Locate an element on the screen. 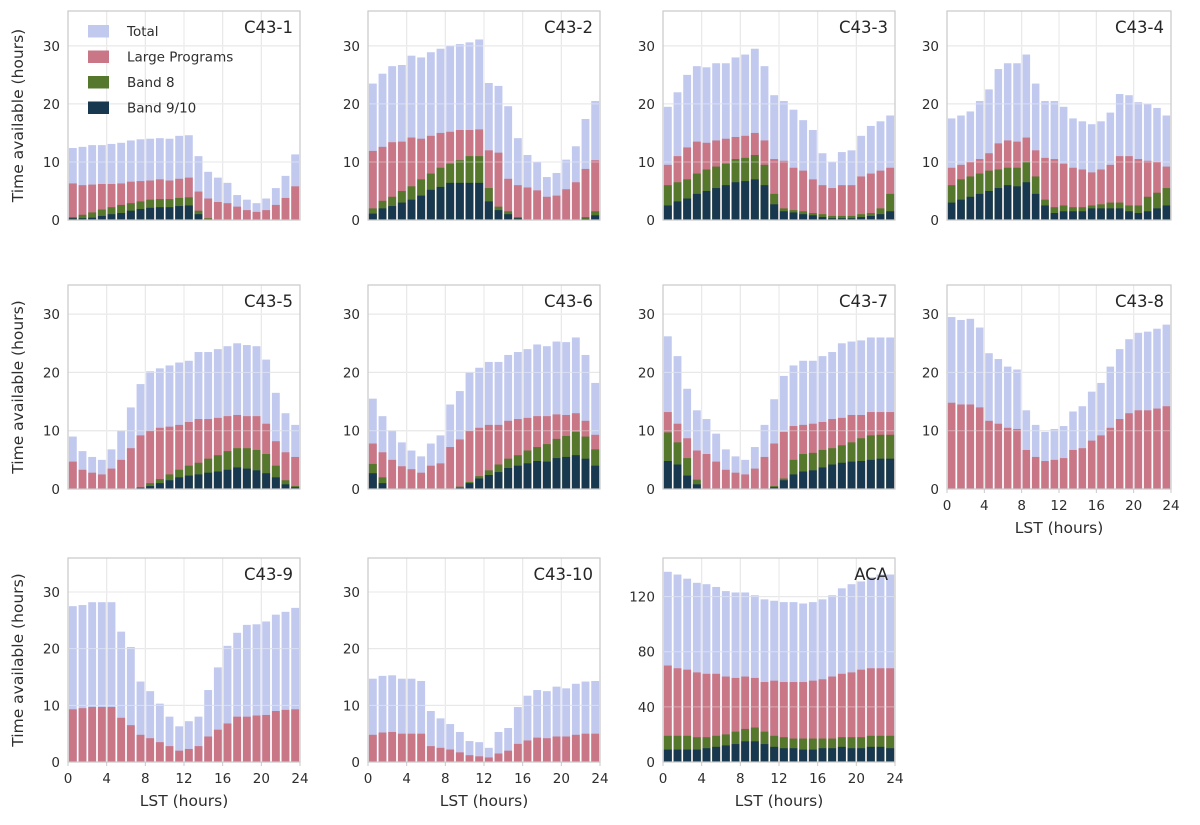 The height and width of the screenshot is (825, 1200). legend-label-band8: Band 8 is located at coordinates (151, 83).